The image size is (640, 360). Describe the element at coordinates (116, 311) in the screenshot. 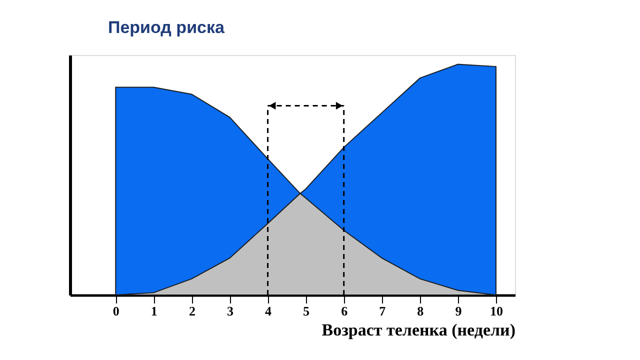

I see `x-tick-label: 0` at that location.